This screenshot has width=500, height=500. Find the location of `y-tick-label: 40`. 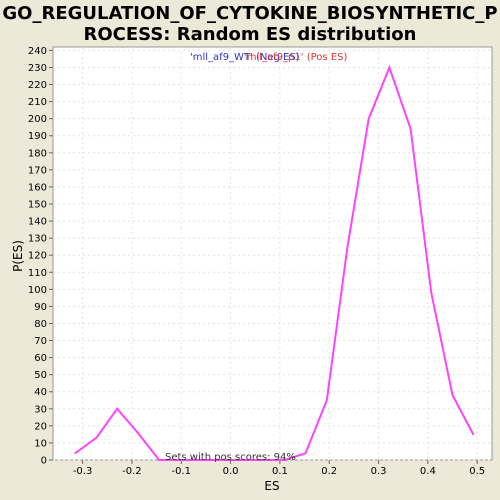

y-tick-label: 40 is located at coordinates (40, 392).